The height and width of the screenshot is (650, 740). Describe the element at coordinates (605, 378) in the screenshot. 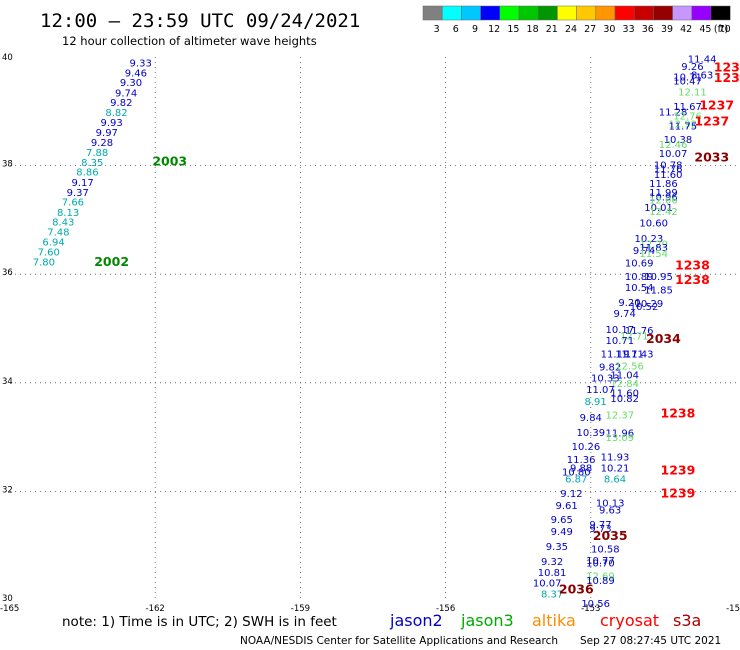

I see `wave-height-label: 10.33` at that location.